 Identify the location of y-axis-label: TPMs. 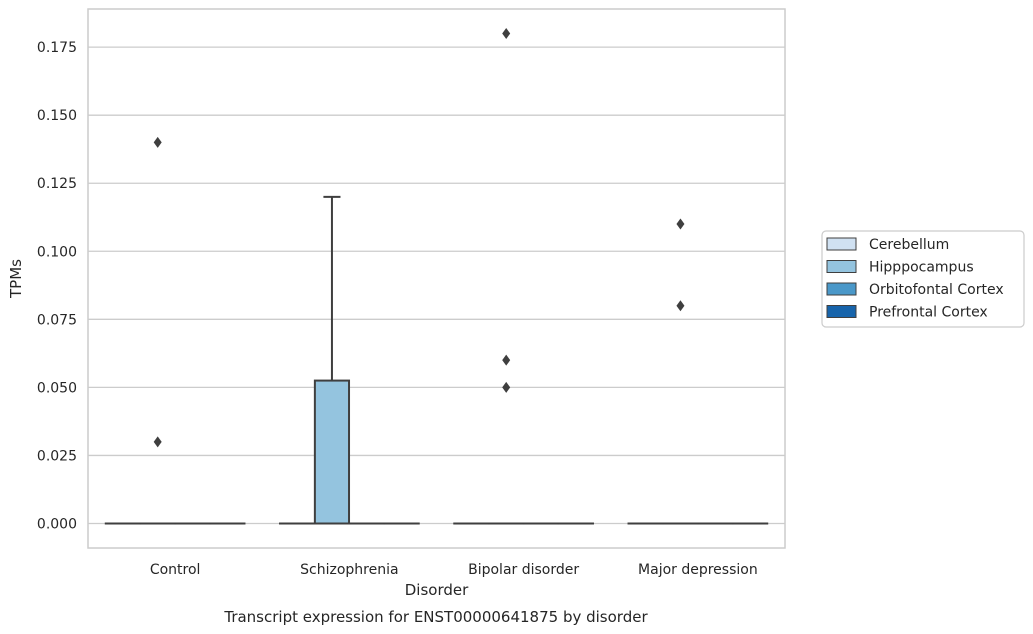
(16, 279).